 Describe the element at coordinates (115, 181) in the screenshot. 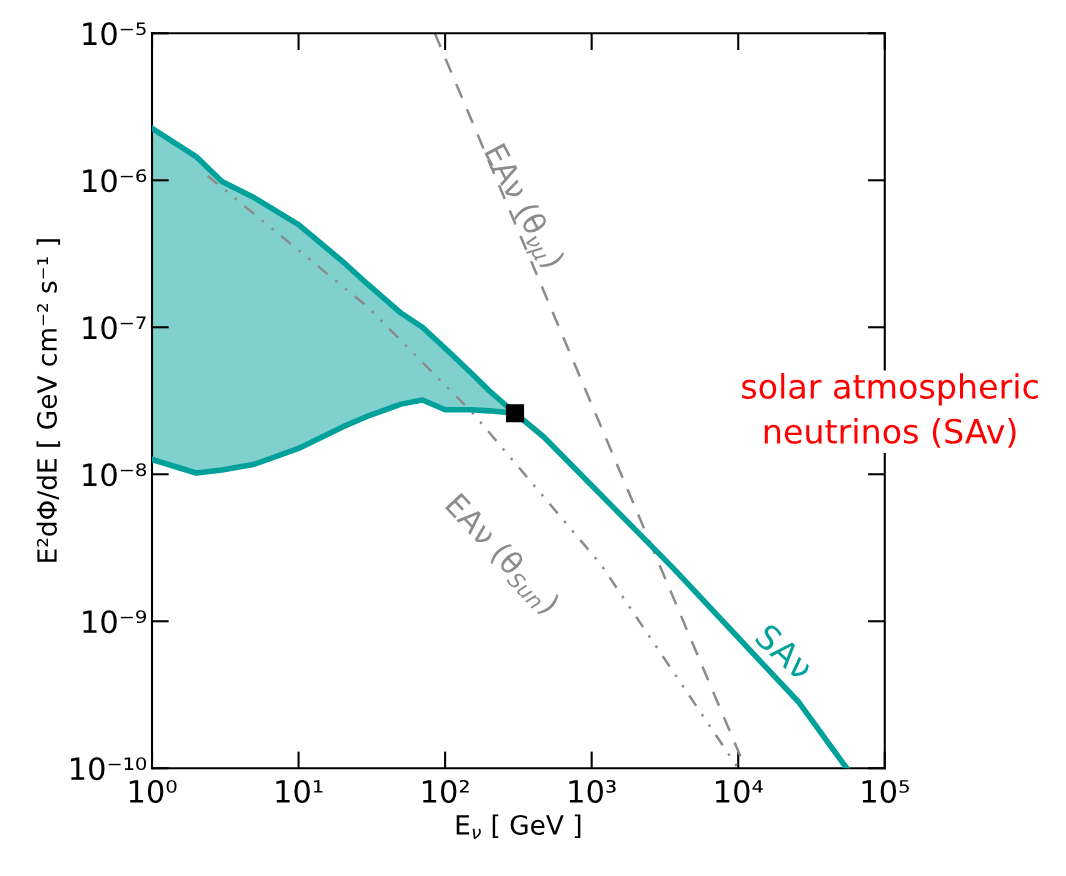

I see `y-tick-label: 10⁻⁶` at that location.